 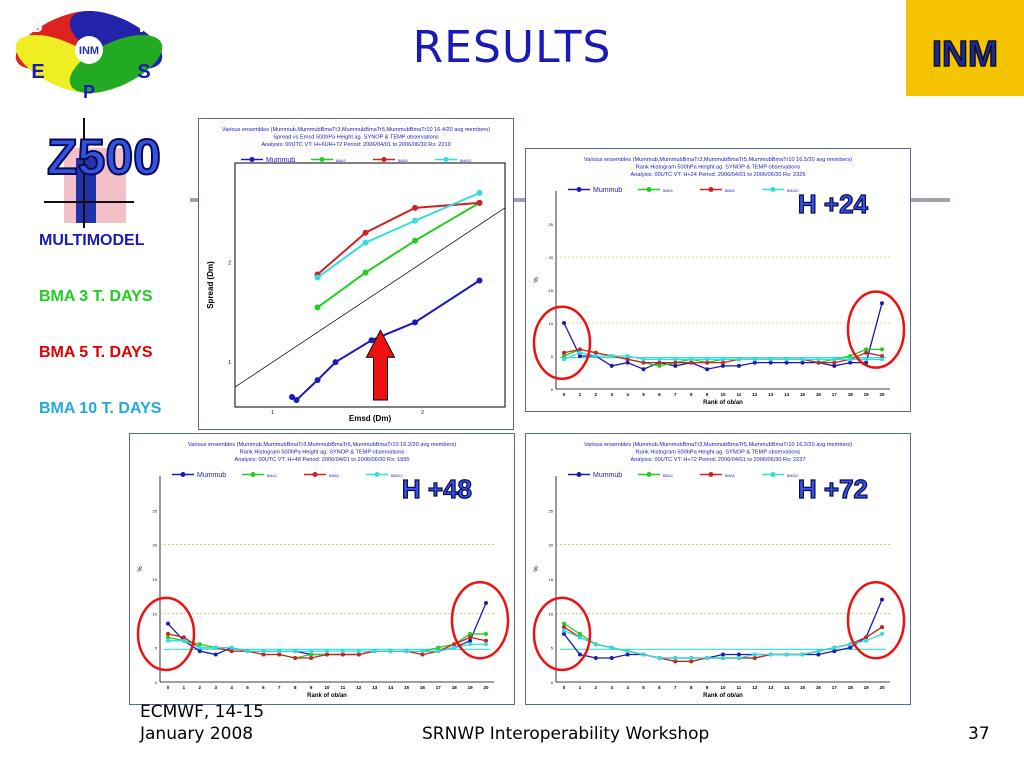 I want to click on legend-bma5: BMA 5 T. DAYS, so click(x=96, y=352).